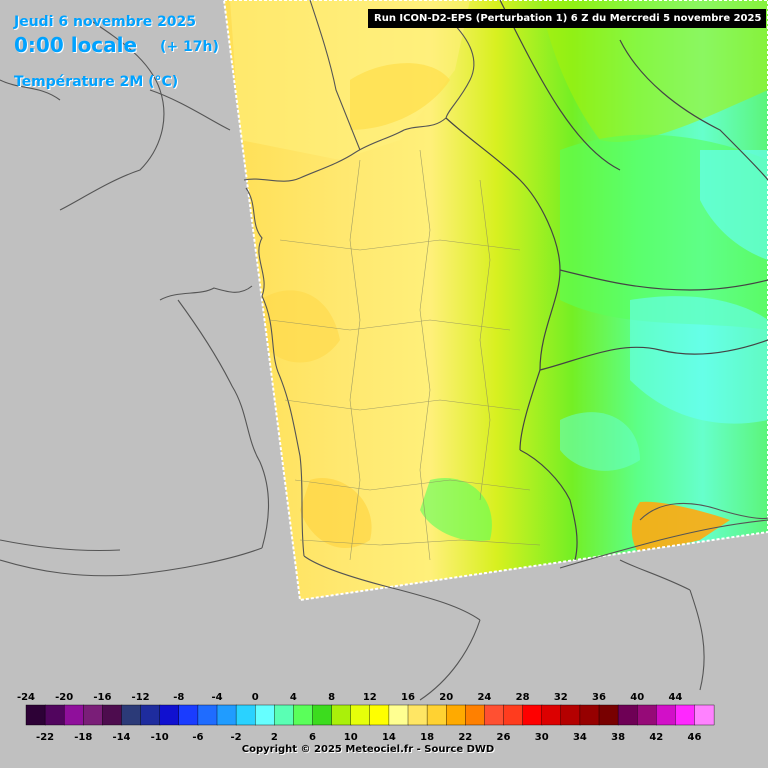 The width and height of the screenshot is (768, 768). I want to click on legend-bottom-label: 38, so click(618, 737).